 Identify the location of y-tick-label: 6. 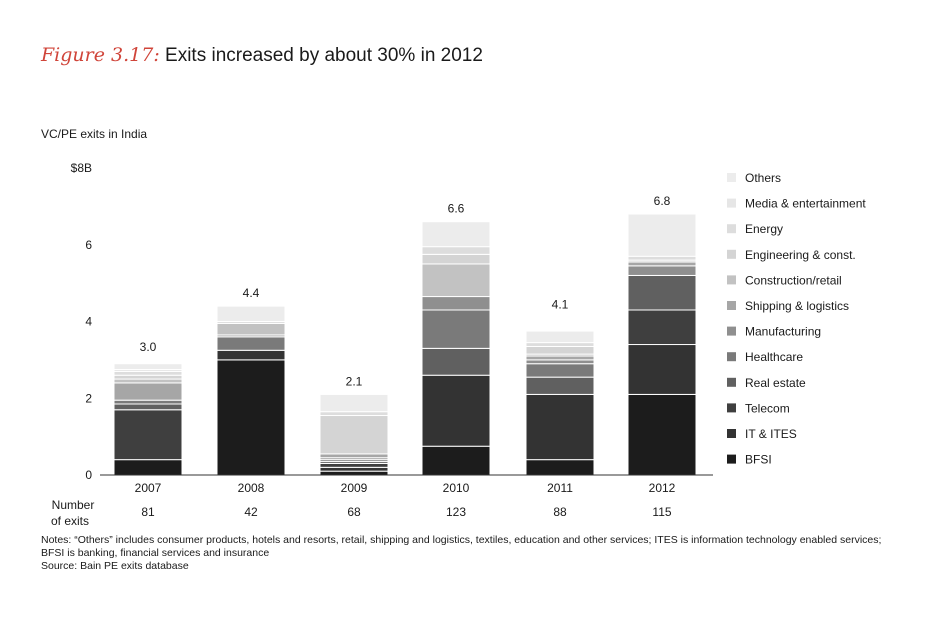
(88, 245).